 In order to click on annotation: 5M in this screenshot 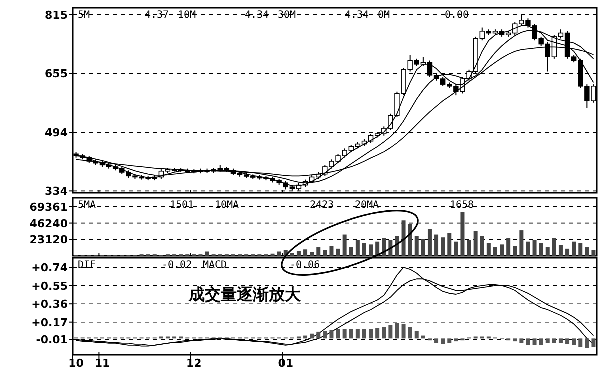, I will do `click(84, 15)`.